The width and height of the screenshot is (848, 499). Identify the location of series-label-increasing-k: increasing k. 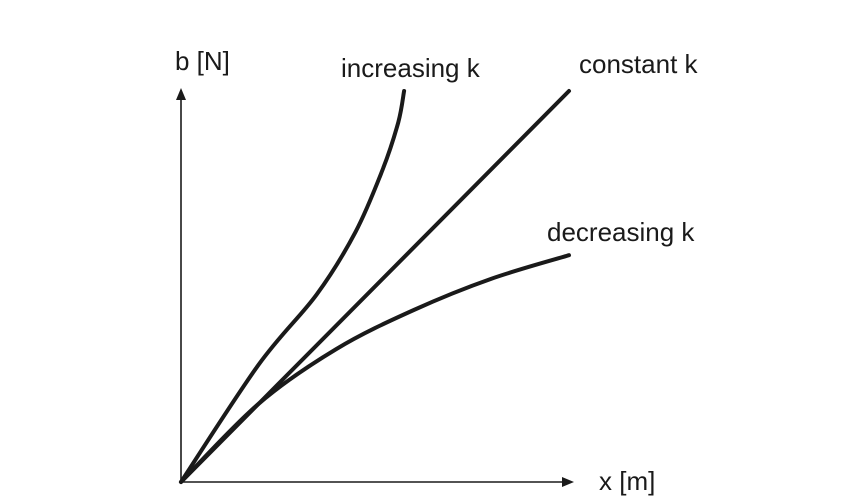
(411, 68).